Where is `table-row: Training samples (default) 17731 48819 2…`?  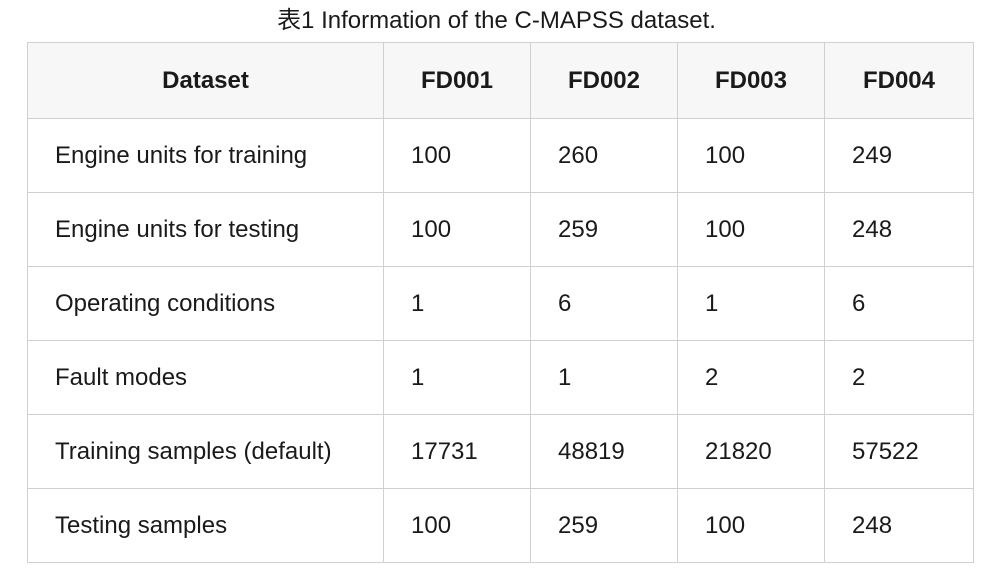
table-row: Training samples (default) 17731 48819 2… is located at coordinates (500, 451).